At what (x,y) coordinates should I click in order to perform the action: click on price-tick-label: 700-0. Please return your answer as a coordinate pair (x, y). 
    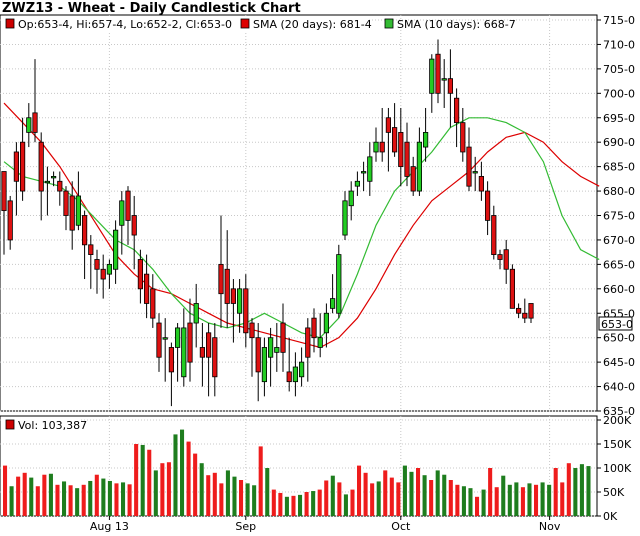
    Looking at the image, I should click on (619, 93).